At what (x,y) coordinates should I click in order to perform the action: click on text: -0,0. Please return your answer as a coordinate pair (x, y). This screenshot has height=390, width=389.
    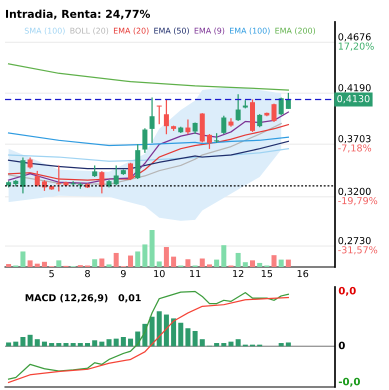
    Looking at the image, I should click on (349, 382).